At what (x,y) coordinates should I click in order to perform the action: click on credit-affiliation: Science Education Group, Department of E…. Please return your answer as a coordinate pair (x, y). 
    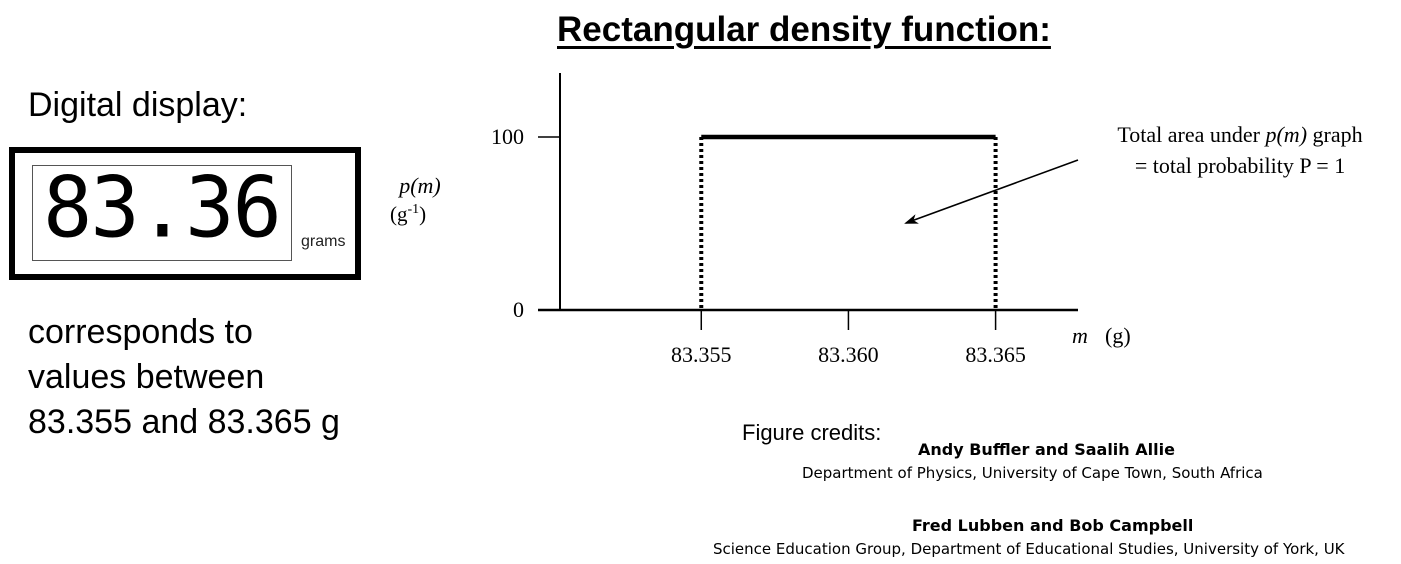
    Looking at the image, I should click on (1029, 549).